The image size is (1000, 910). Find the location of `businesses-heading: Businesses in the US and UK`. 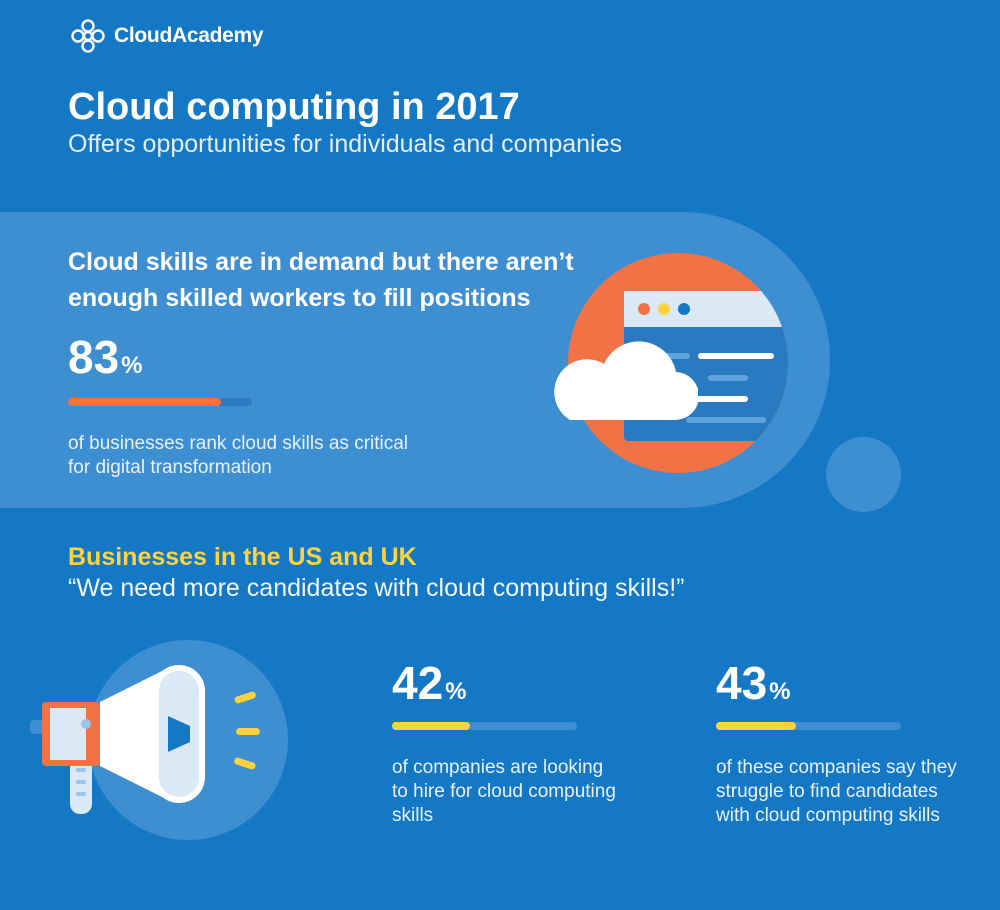

businesses-heading: Businesses in the US and UK is located at coordinates (242, 557).